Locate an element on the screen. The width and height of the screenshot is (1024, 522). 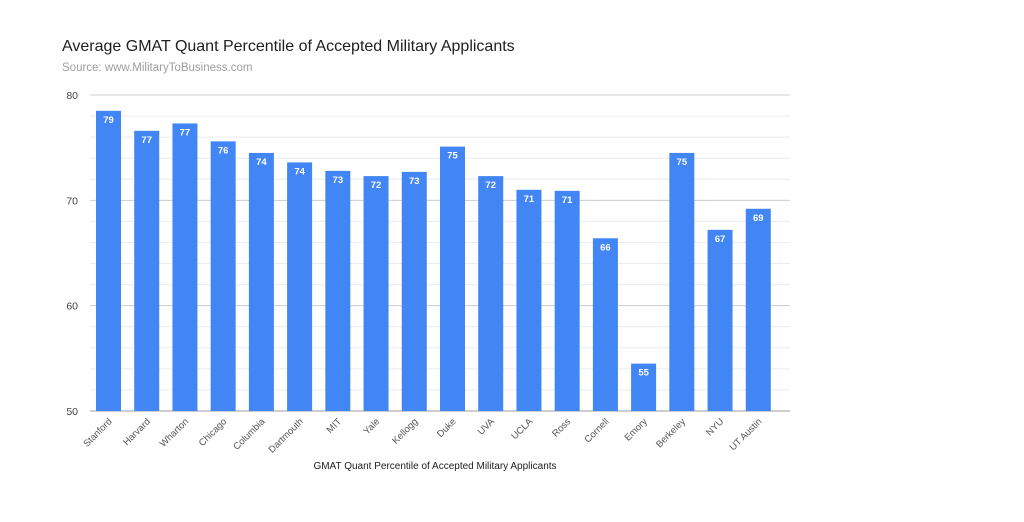
x-tick-label: Columbia is located at coordinates (249, 434).